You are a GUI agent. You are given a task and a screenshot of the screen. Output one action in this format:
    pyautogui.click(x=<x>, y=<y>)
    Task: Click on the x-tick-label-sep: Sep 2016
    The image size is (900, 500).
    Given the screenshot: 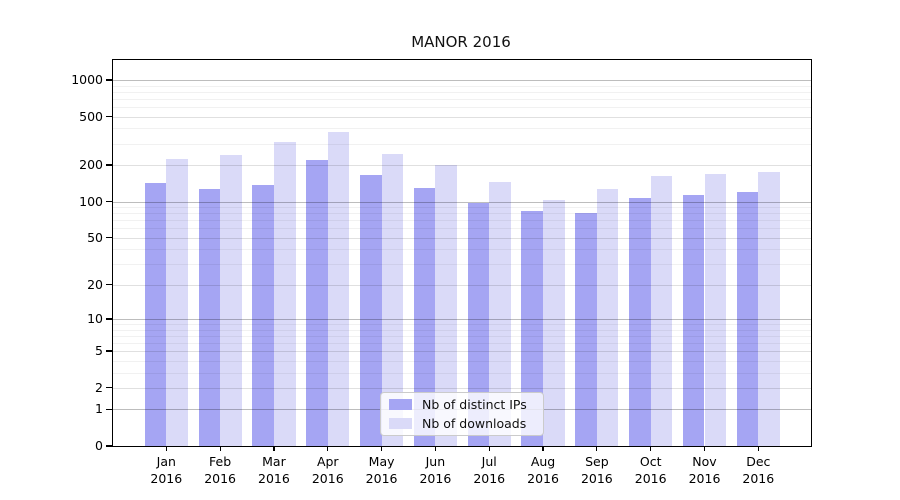 What is the action you would take?
    pyautogui.click(x=597, y=471)
    